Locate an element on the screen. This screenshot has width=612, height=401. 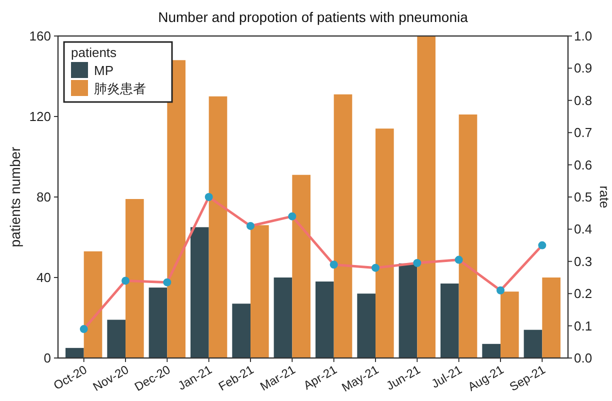
y2-tick-label: 0.6 is located at coordinates (583, 164).